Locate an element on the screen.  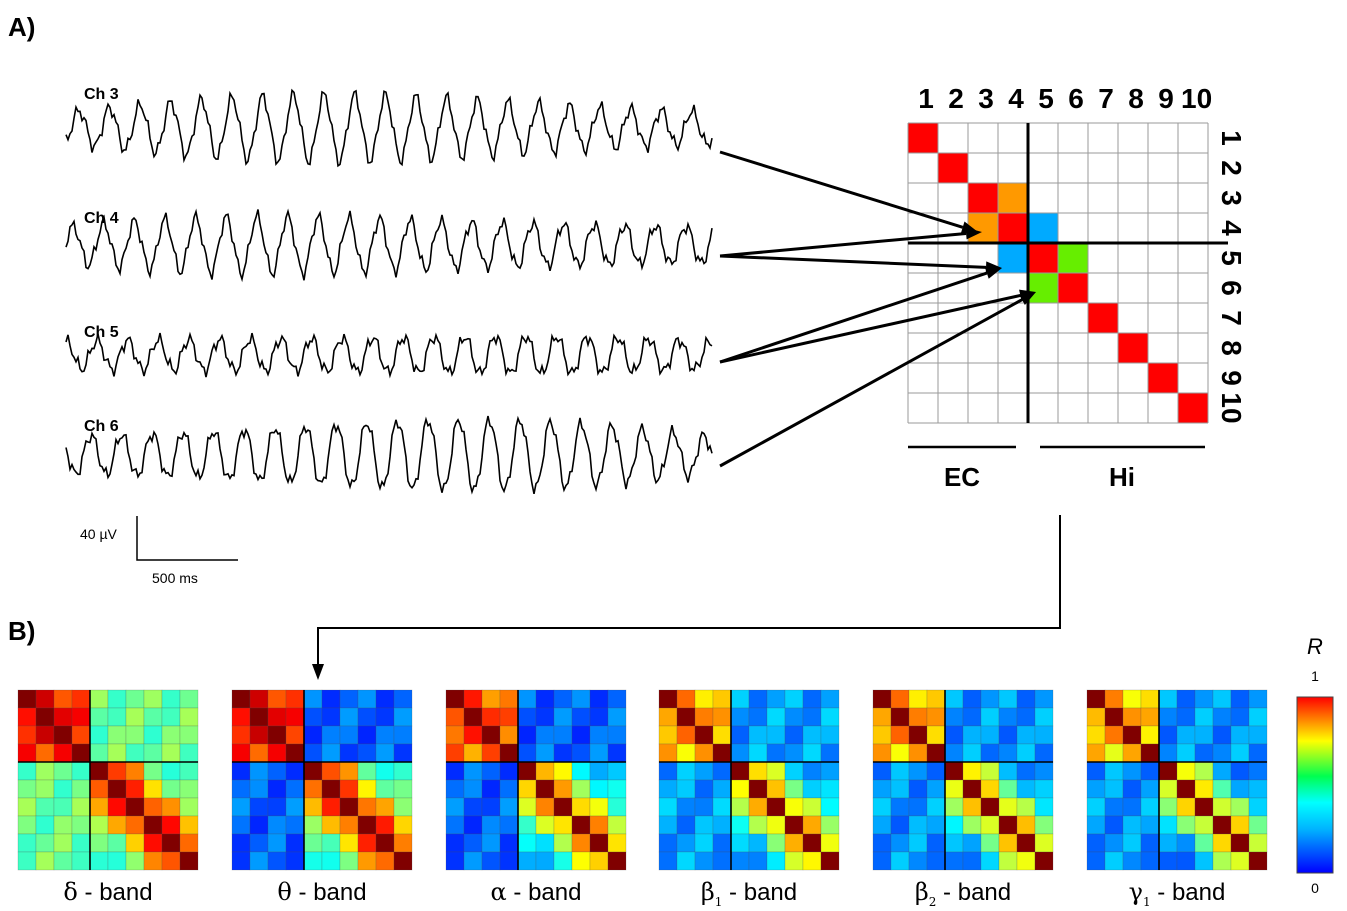
scale-amplitude-label: 40 µV is located at coordinates (98, 534).